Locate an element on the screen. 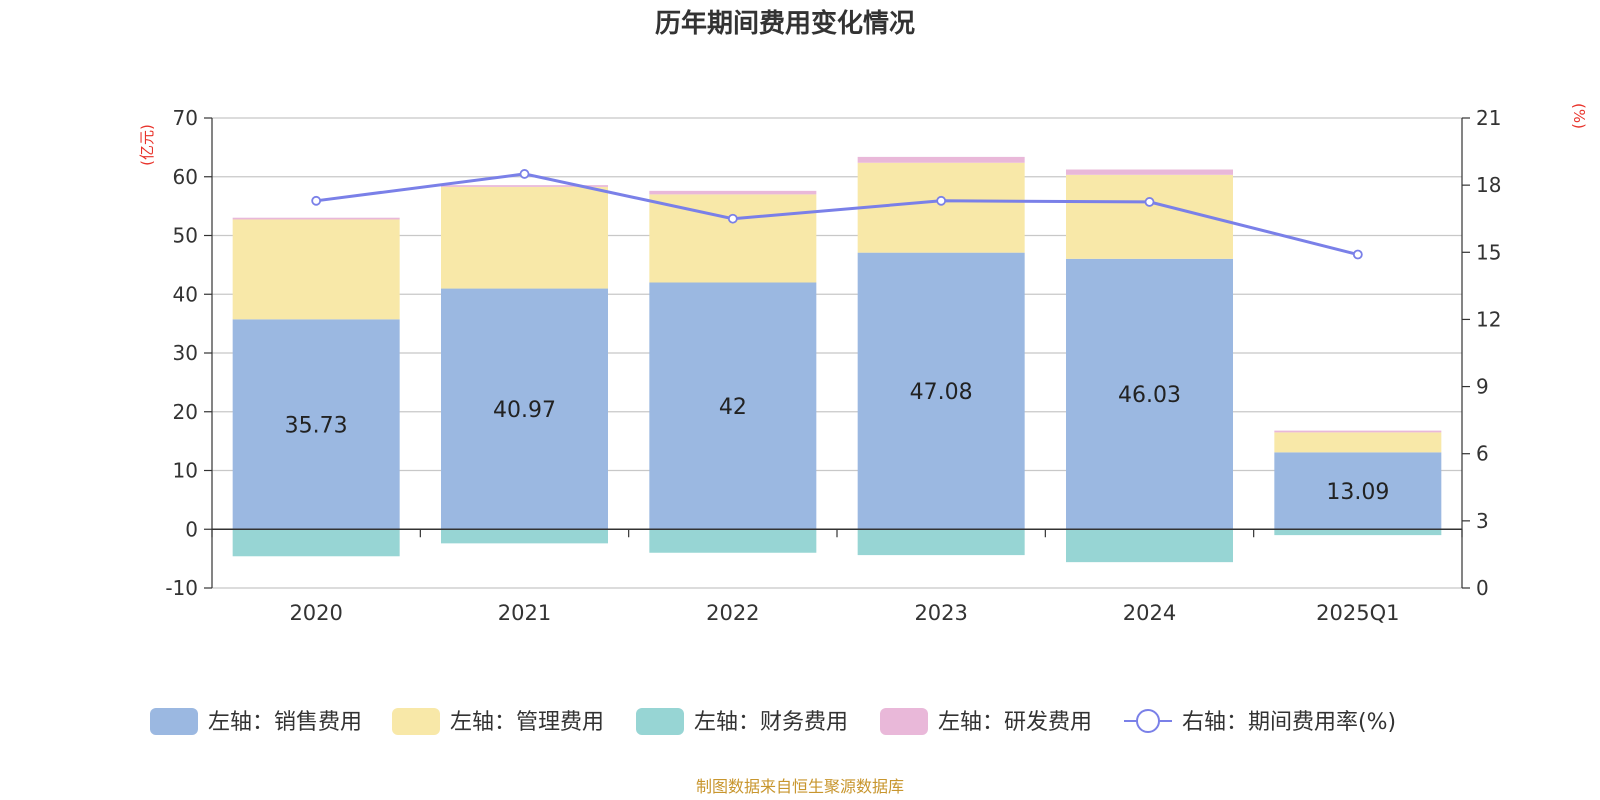 The image size is (1600, 800). rate-line is located at coordinates (837, 214).